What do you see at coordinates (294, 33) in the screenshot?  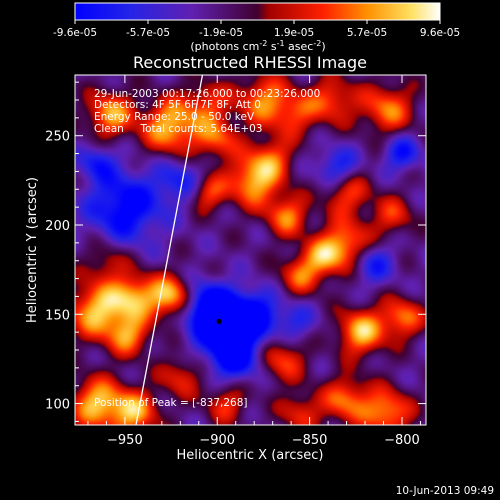 I see `colorbar-tick-label: 1.9e-05` at bounding box center [294, 33].